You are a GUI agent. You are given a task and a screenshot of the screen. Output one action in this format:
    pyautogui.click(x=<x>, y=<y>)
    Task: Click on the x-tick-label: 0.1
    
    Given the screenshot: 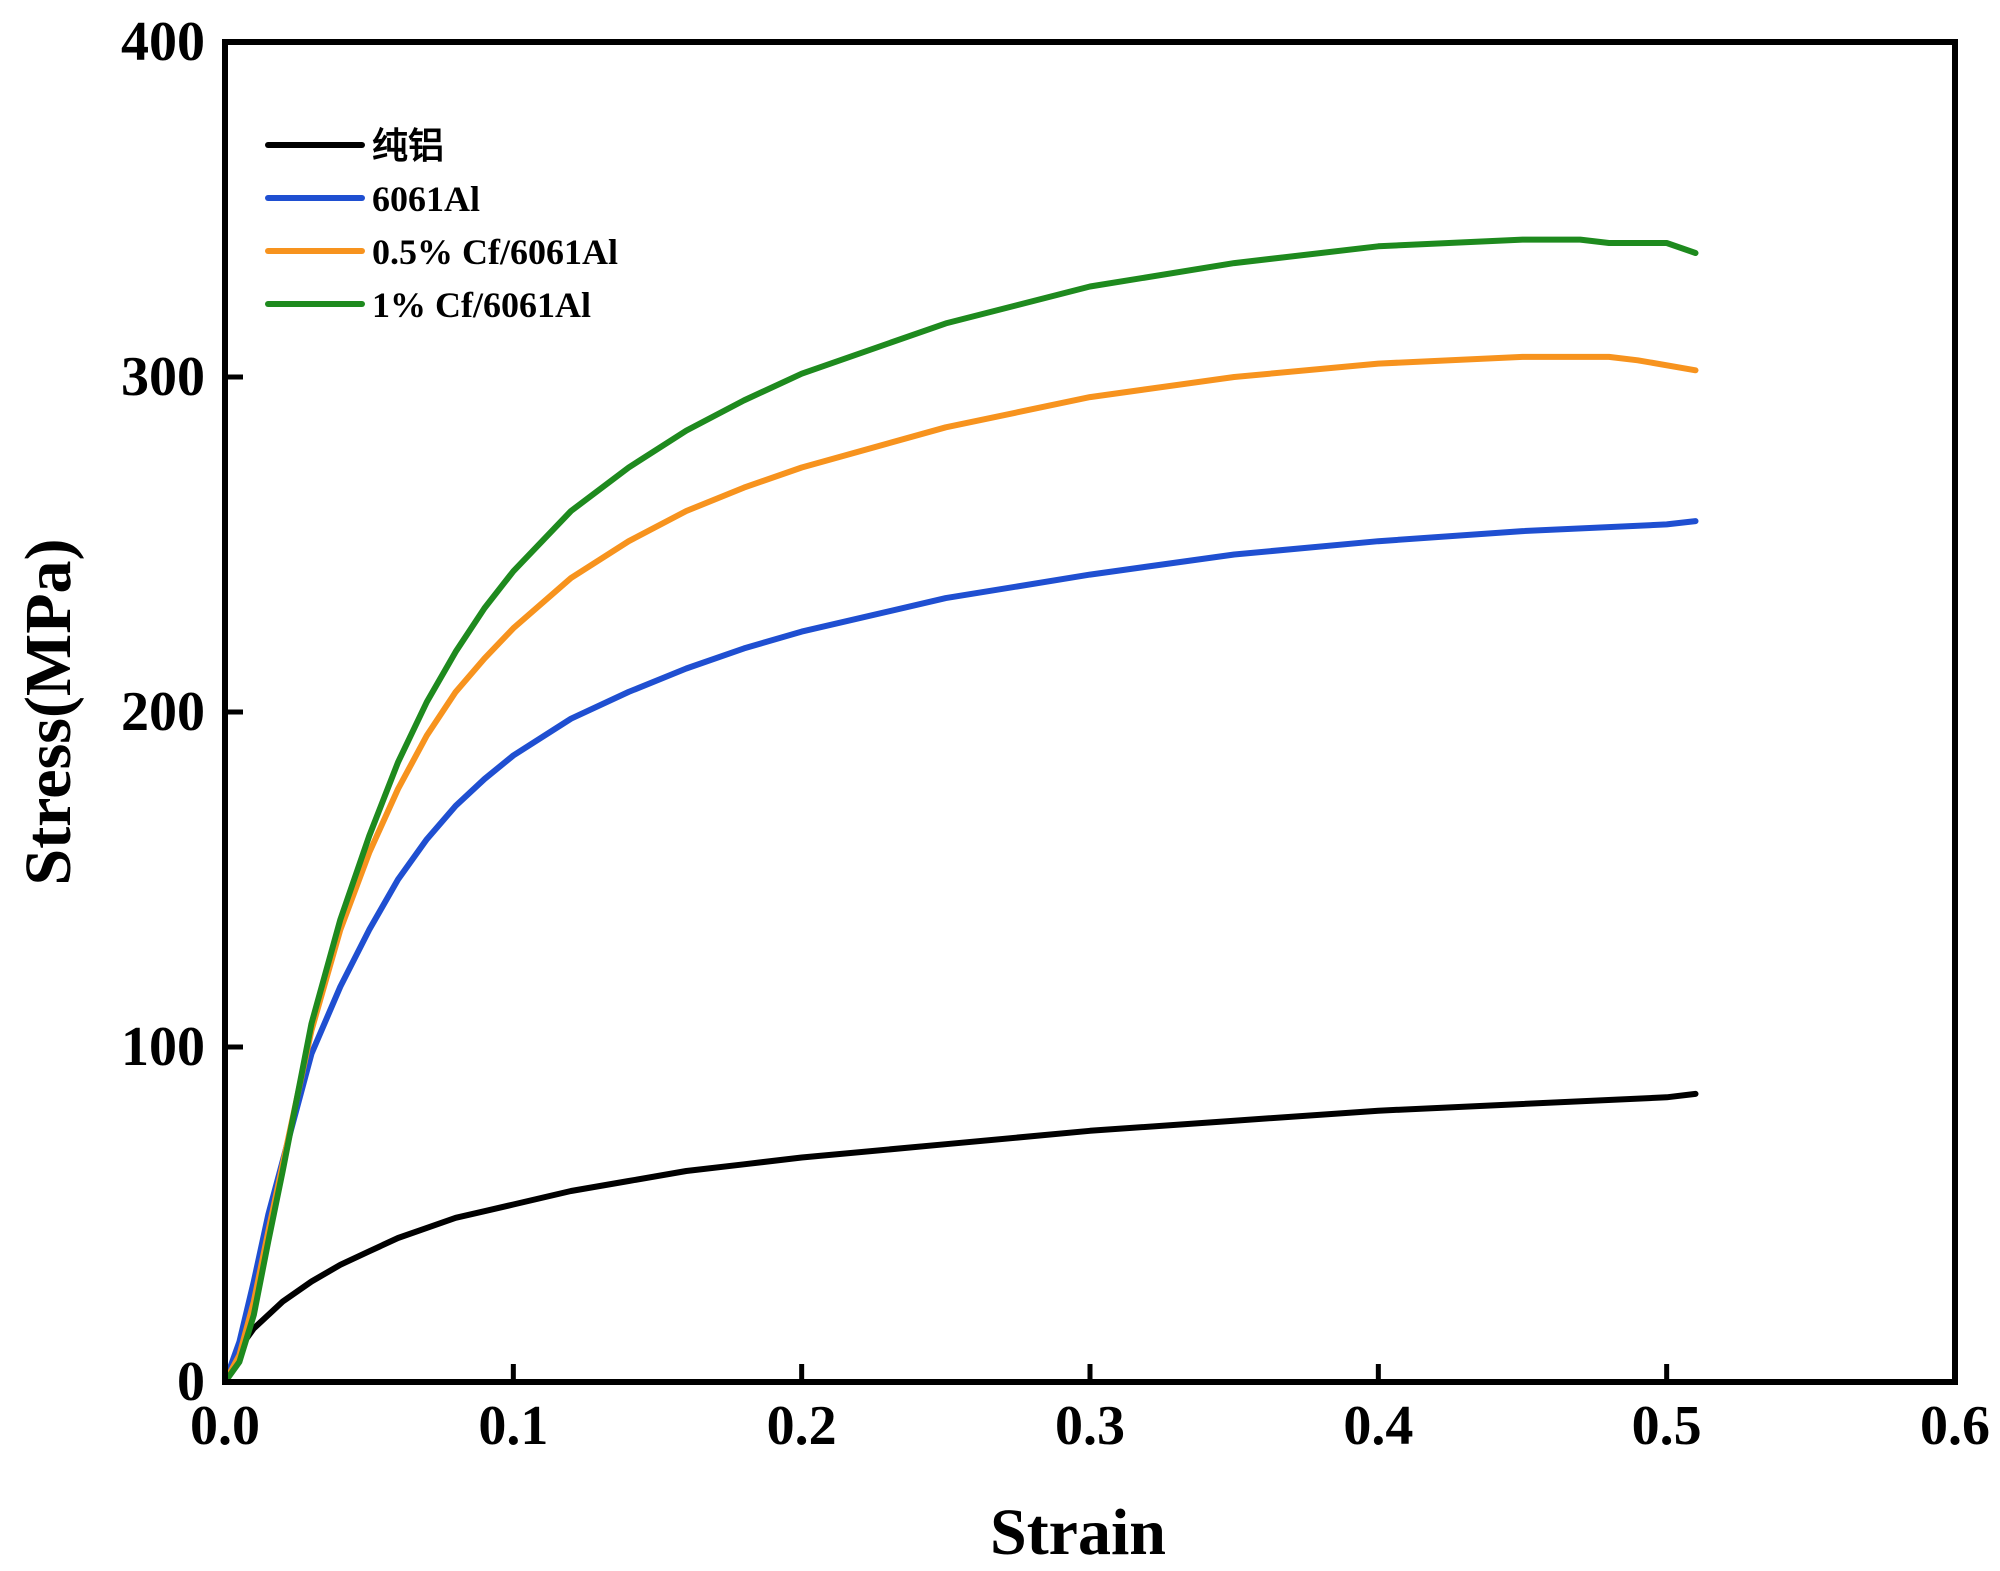 What is the action you would take?
    pyautogui.click(x=513, y=1426)
    